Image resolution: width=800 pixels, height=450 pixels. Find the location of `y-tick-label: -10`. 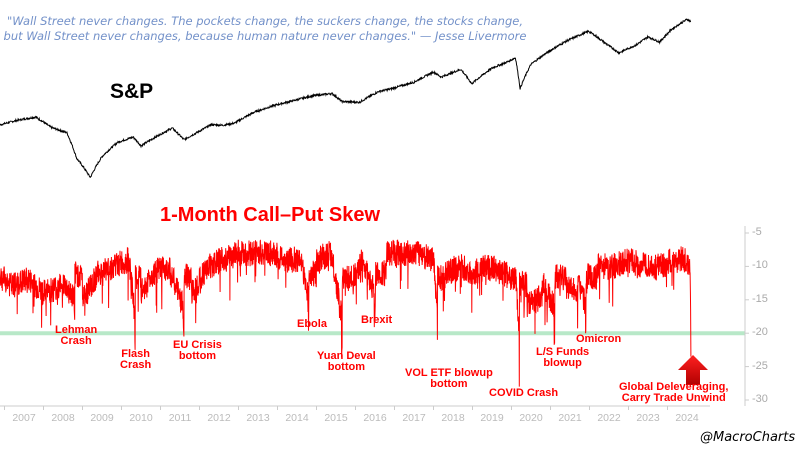

y-tick-label: -10 is located at coordinates (760, 265).